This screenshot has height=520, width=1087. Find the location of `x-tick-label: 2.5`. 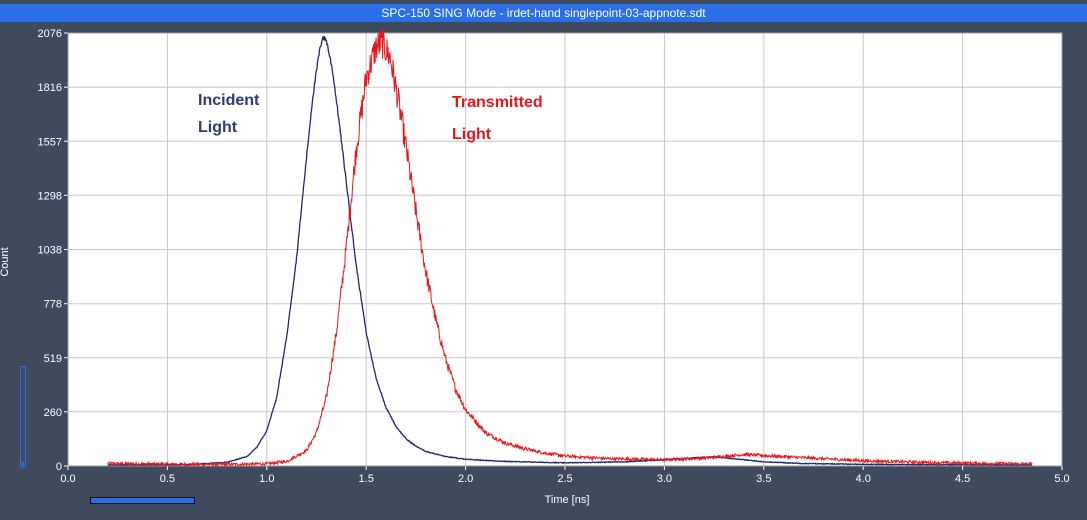

x-tick-label: 2.5 is located at coordinates (564, 479).